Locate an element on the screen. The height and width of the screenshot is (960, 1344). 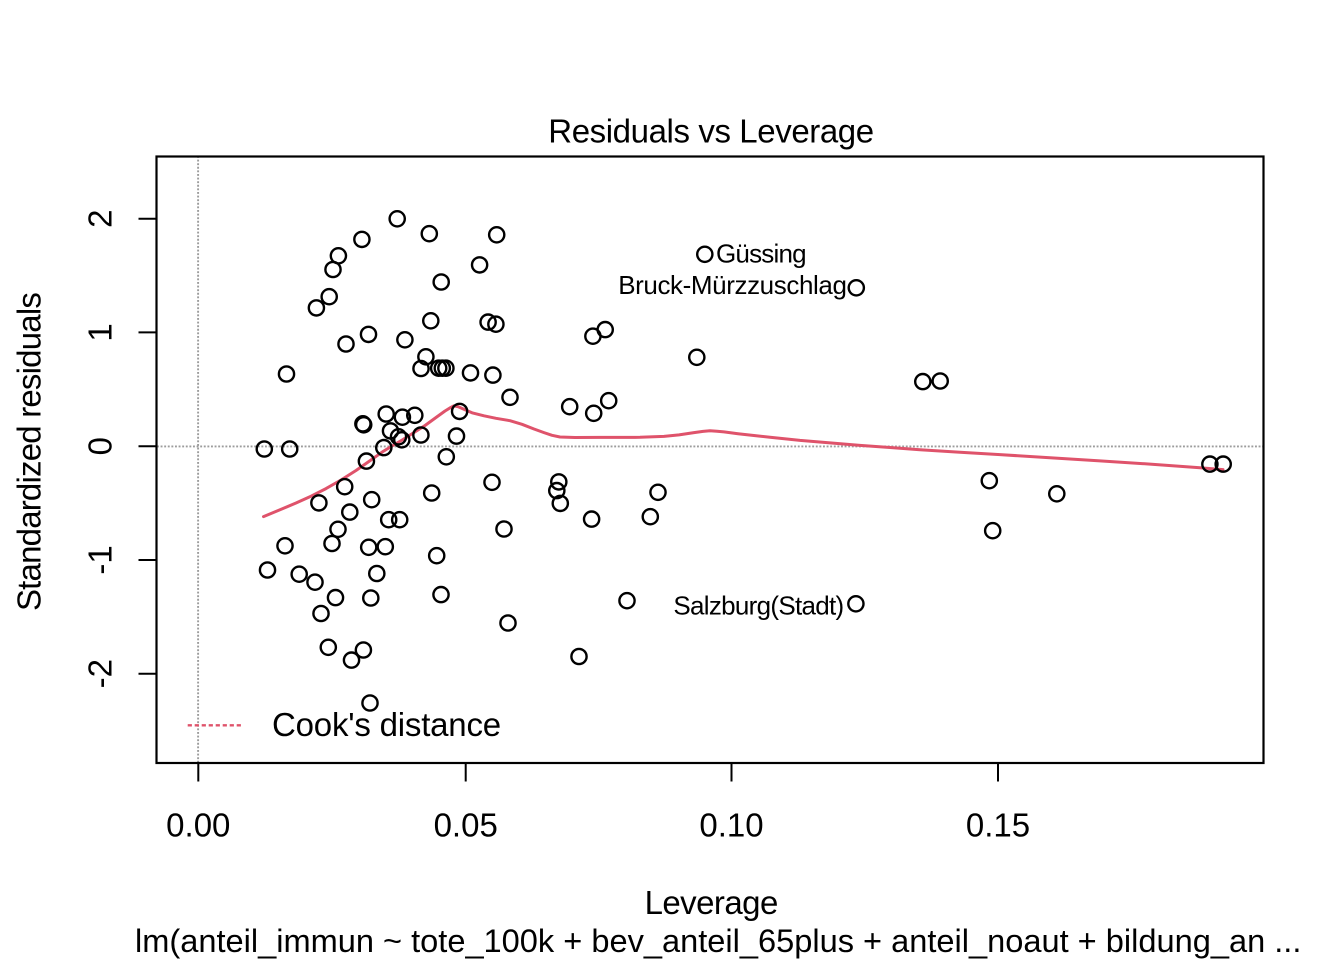
svg-text: -2 is located at coordinates (100, 673).